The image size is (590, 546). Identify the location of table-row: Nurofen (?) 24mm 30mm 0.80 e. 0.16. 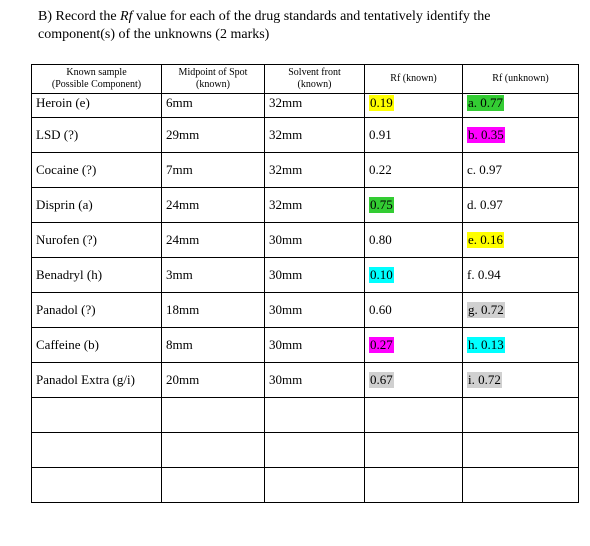
(305, 240).